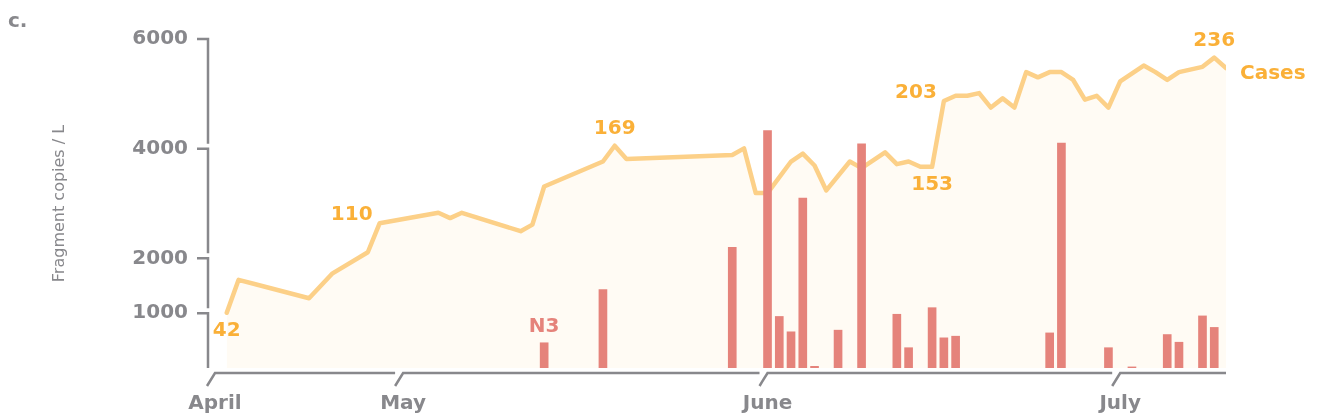 The height and width of the screenshot is (419, 1328). I want to click on x-tick-label: June, so click(766, 402).